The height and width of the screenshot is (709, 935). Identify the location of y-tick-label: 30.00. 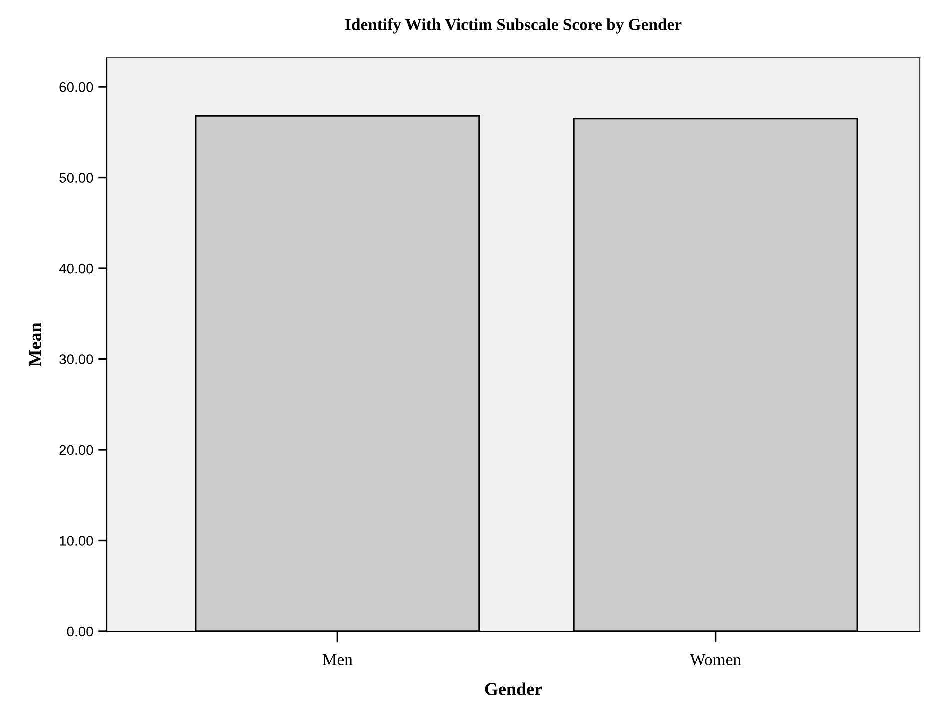
(77, 359).